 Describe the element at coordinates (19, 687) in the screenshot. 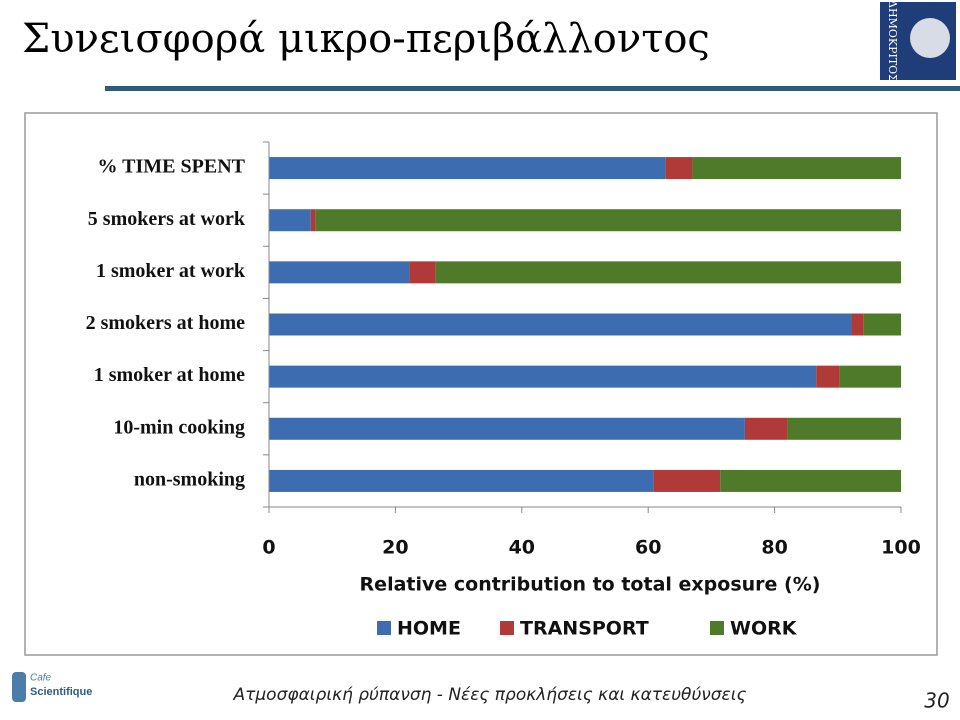

I see `cafe-icon` at that location.